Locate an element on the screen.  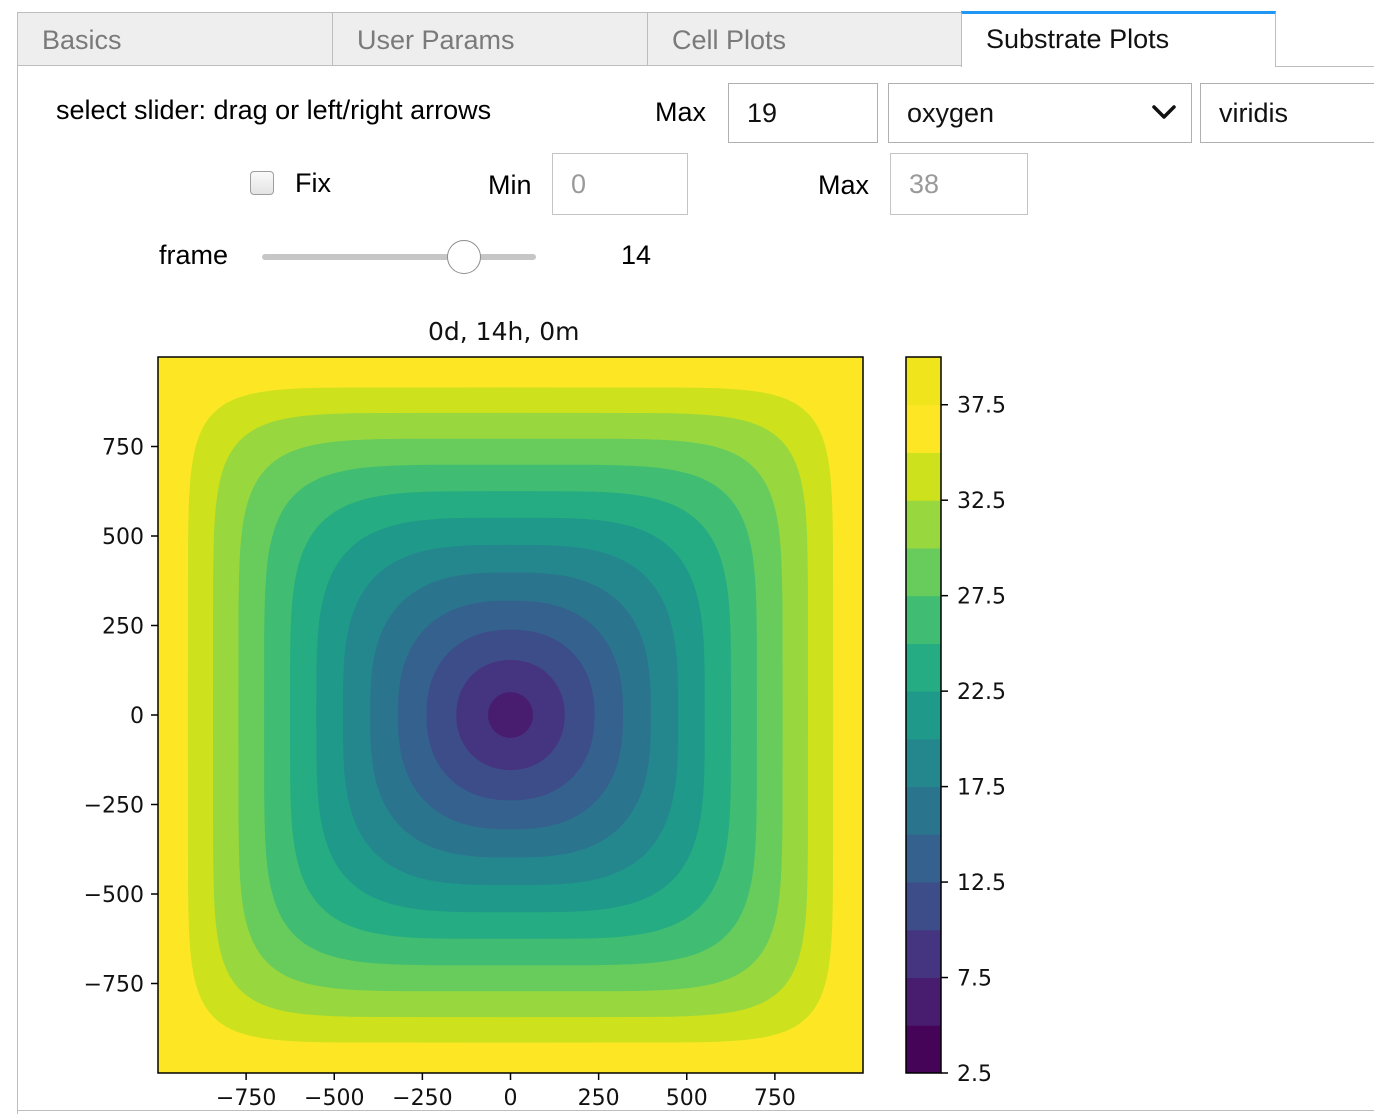
tab-substrate-plots: Substrate Plots is located at coordinates (1118, 39).